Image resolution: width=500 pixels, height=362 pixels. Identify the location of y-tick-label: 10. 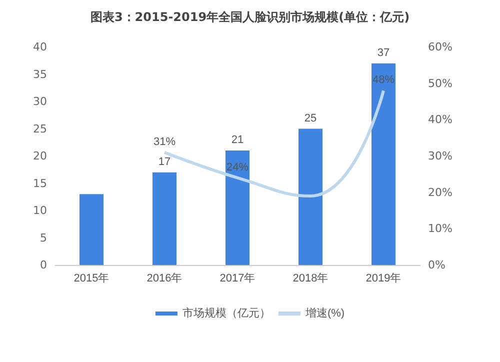
(40, 210).